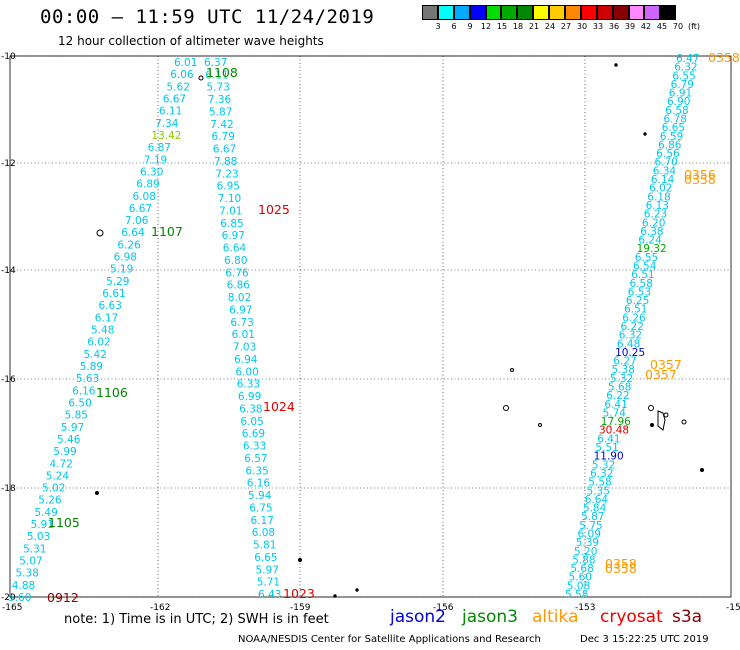 The height and width of the screenshot is (650, 740). I want to click on lat-label: -14, so click(8, 271).